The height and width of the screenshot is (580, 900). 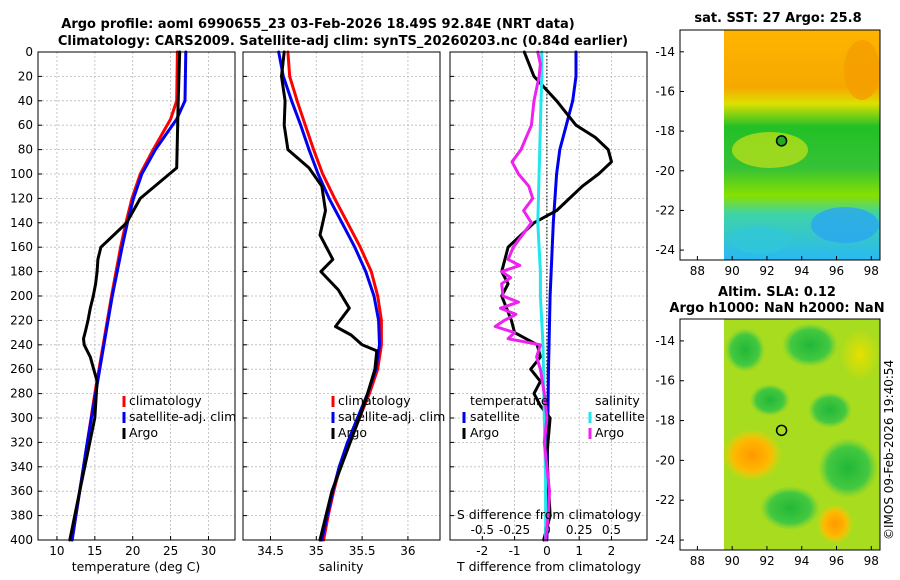 I want to click on x2-tick-label: -0.25, so click(x=514, y=530).